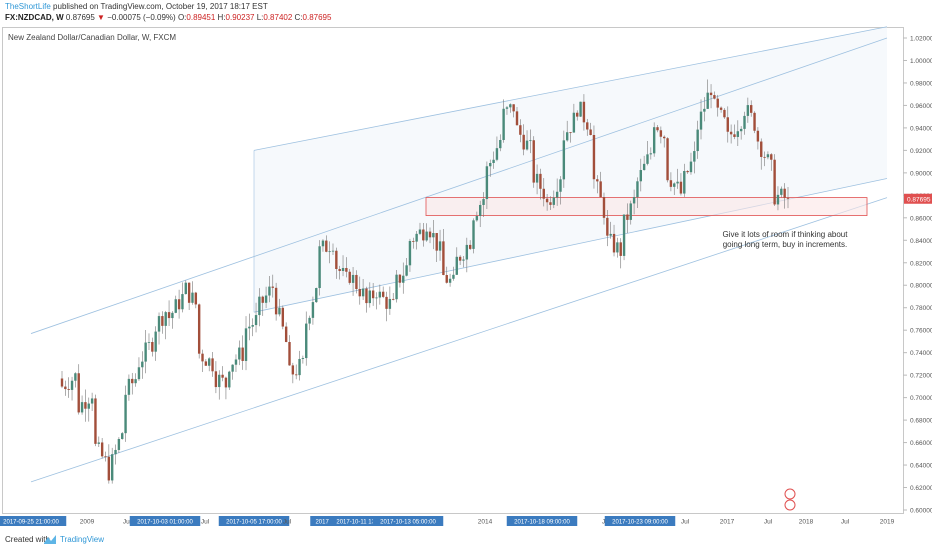 Image resolution: width=932 pixels, height=550 pixels. I want to click on close-value: 0.87695, so click(317, 17).